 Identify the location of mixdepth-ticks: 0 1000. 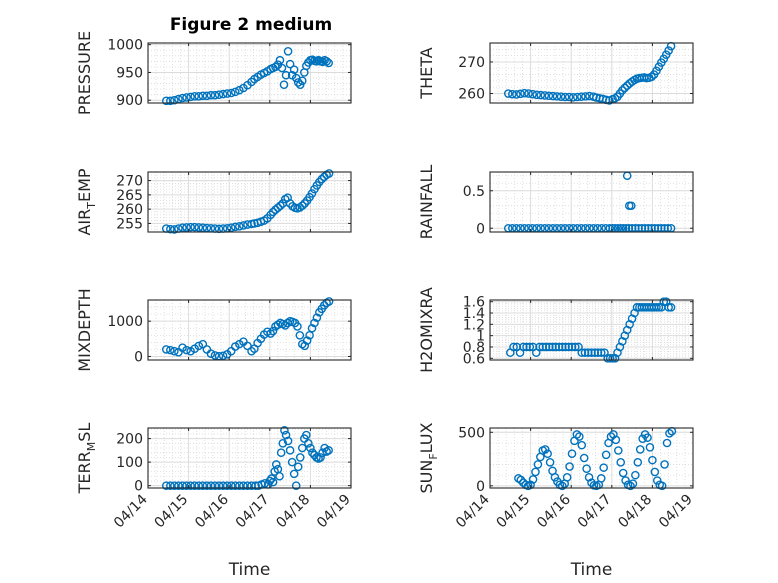
(229, 332).